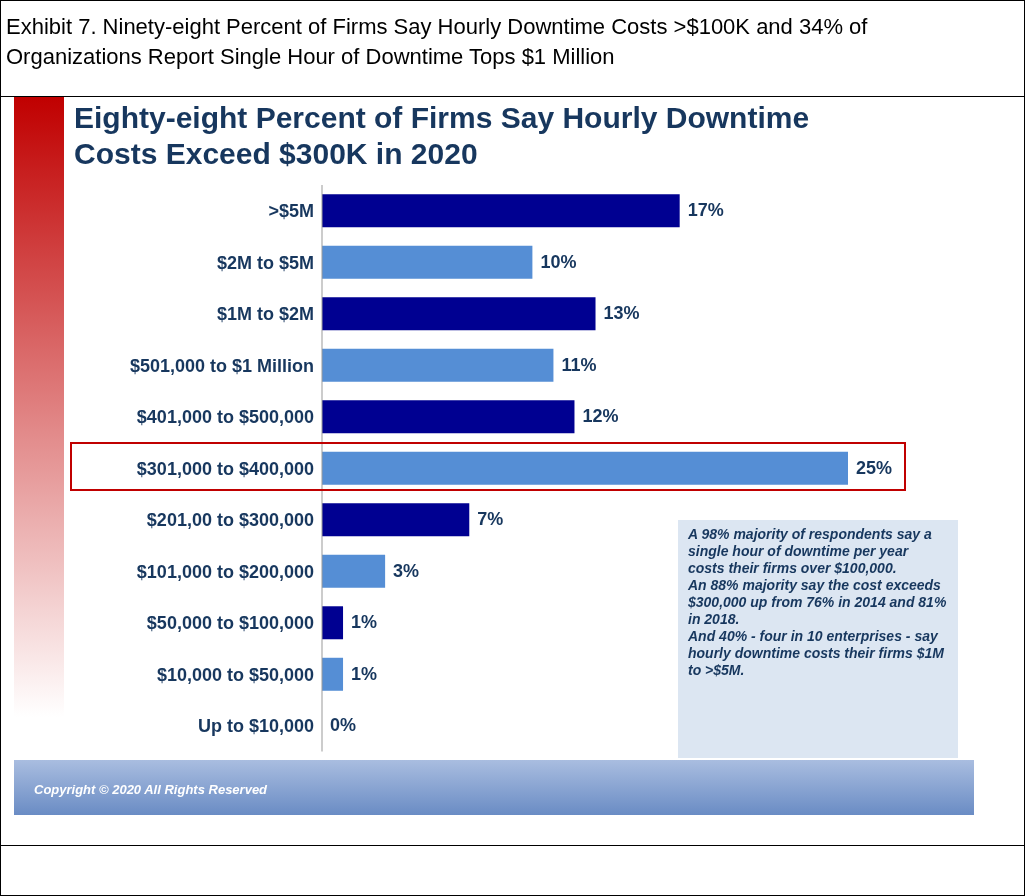 The height and width of the screenshot is (896, 1025). Describe the element at coordinates (343, 725) in the screenshot. I see `data-label: 0%` at that location.